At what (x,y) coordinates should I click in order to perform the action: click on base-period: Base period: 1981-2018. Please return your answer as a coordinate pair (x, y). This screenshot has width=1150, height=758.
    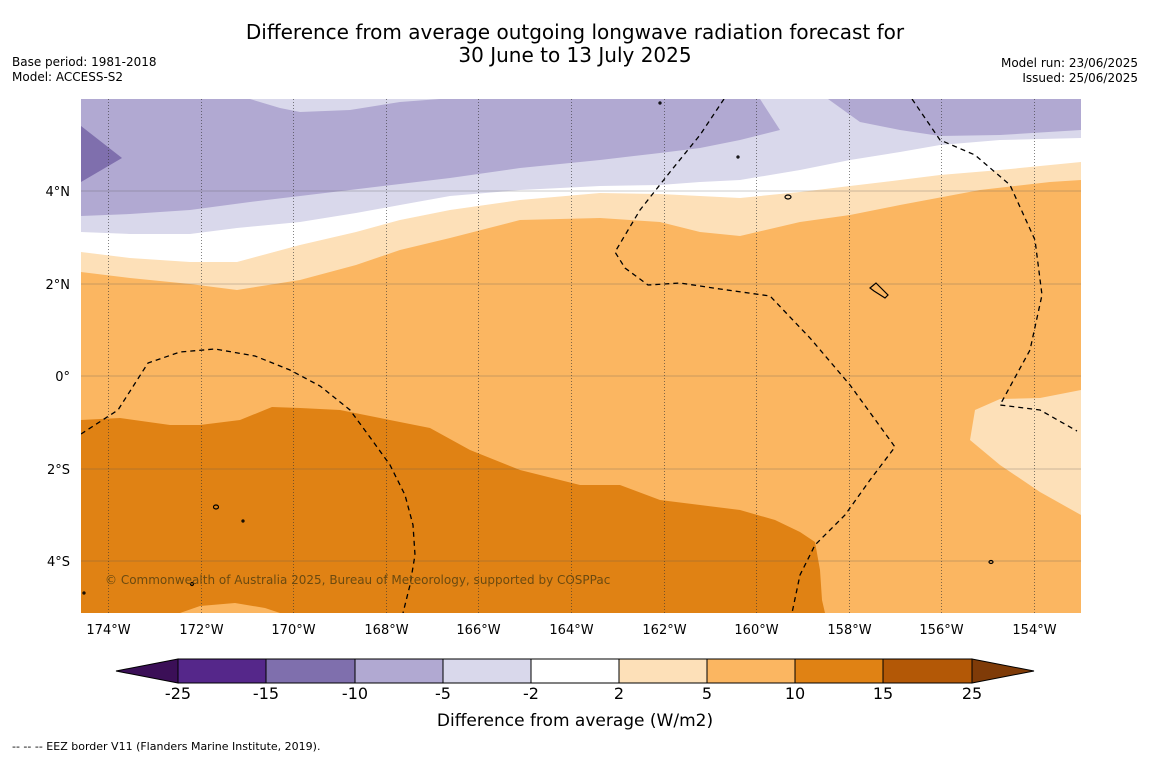
    Looking at the image, I should click on (84, 62).